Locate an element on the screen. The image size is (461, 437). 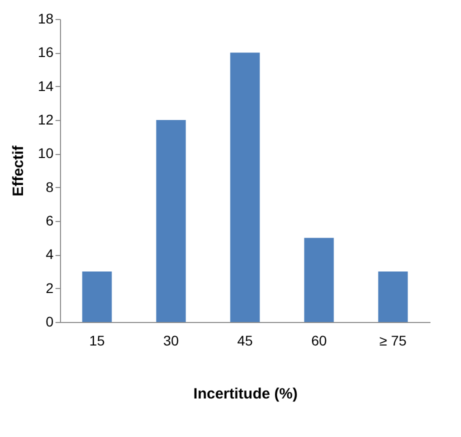
y-tick-label: 18 is located at coordinates (46, 18).